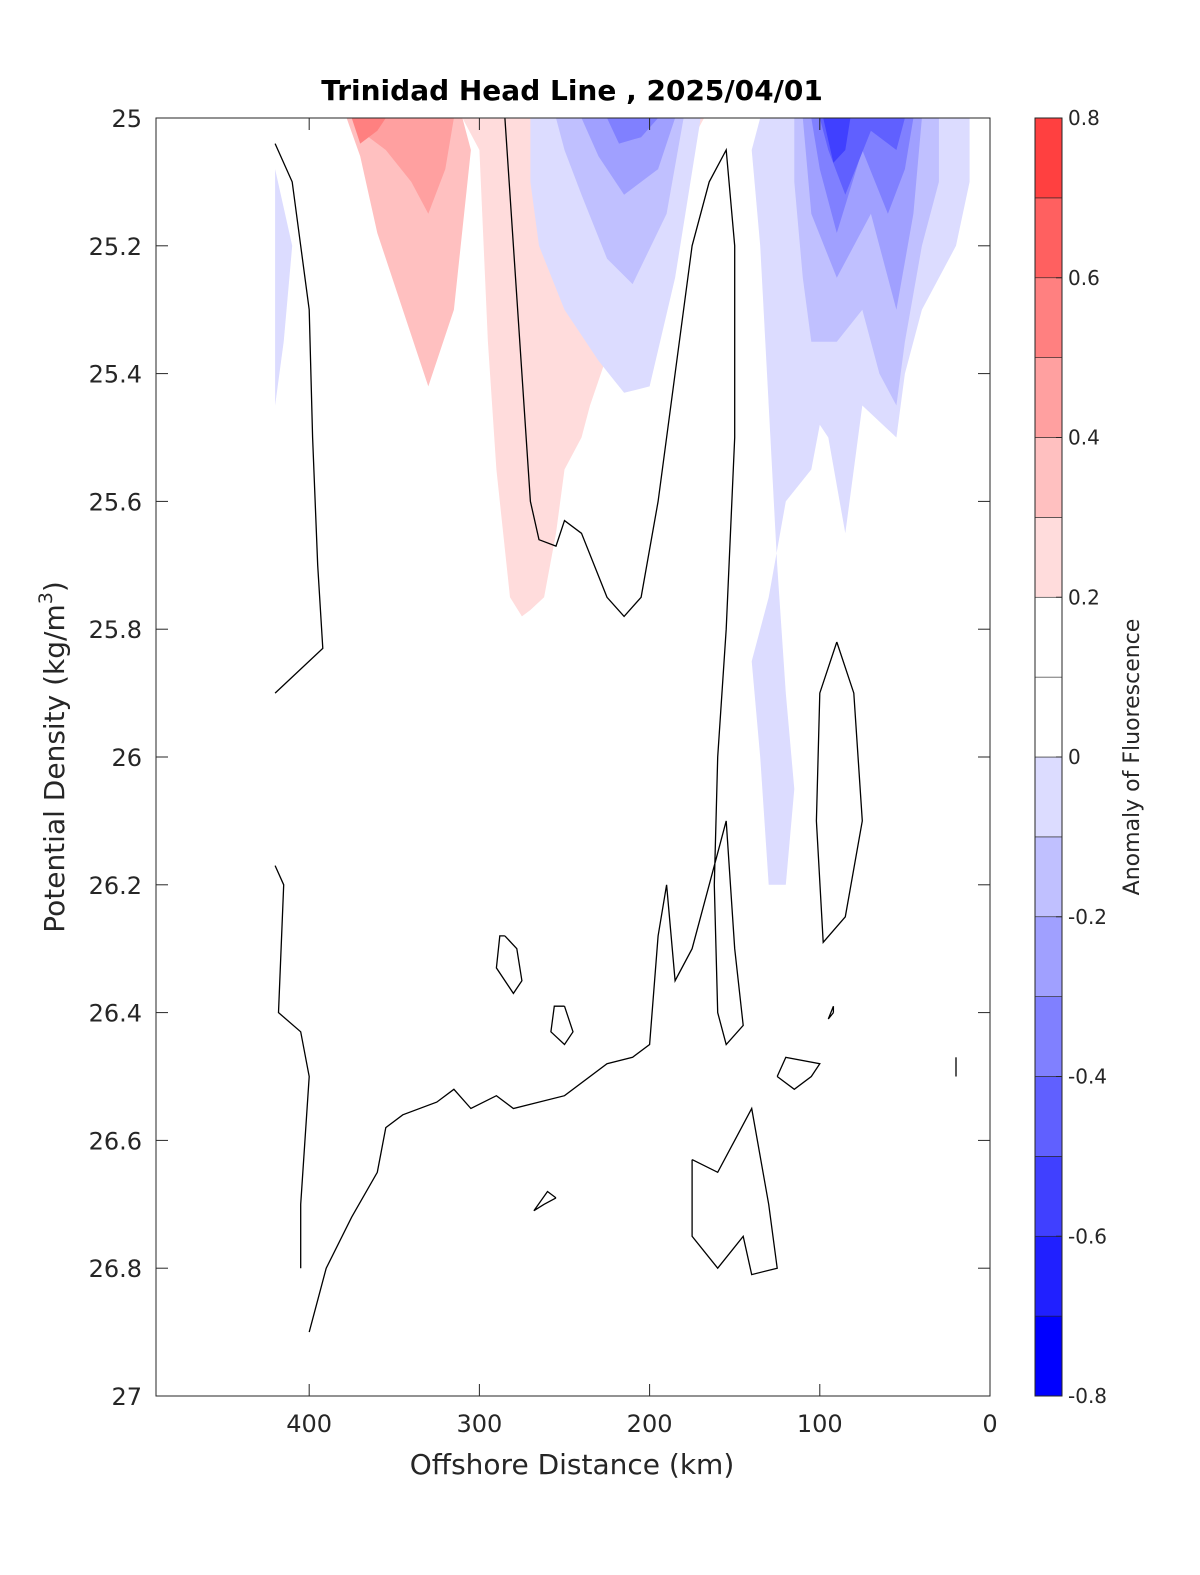  Describe the element at coordinates (126, 119) in the screenshot. I see `y-tick-label: 25` at that location.